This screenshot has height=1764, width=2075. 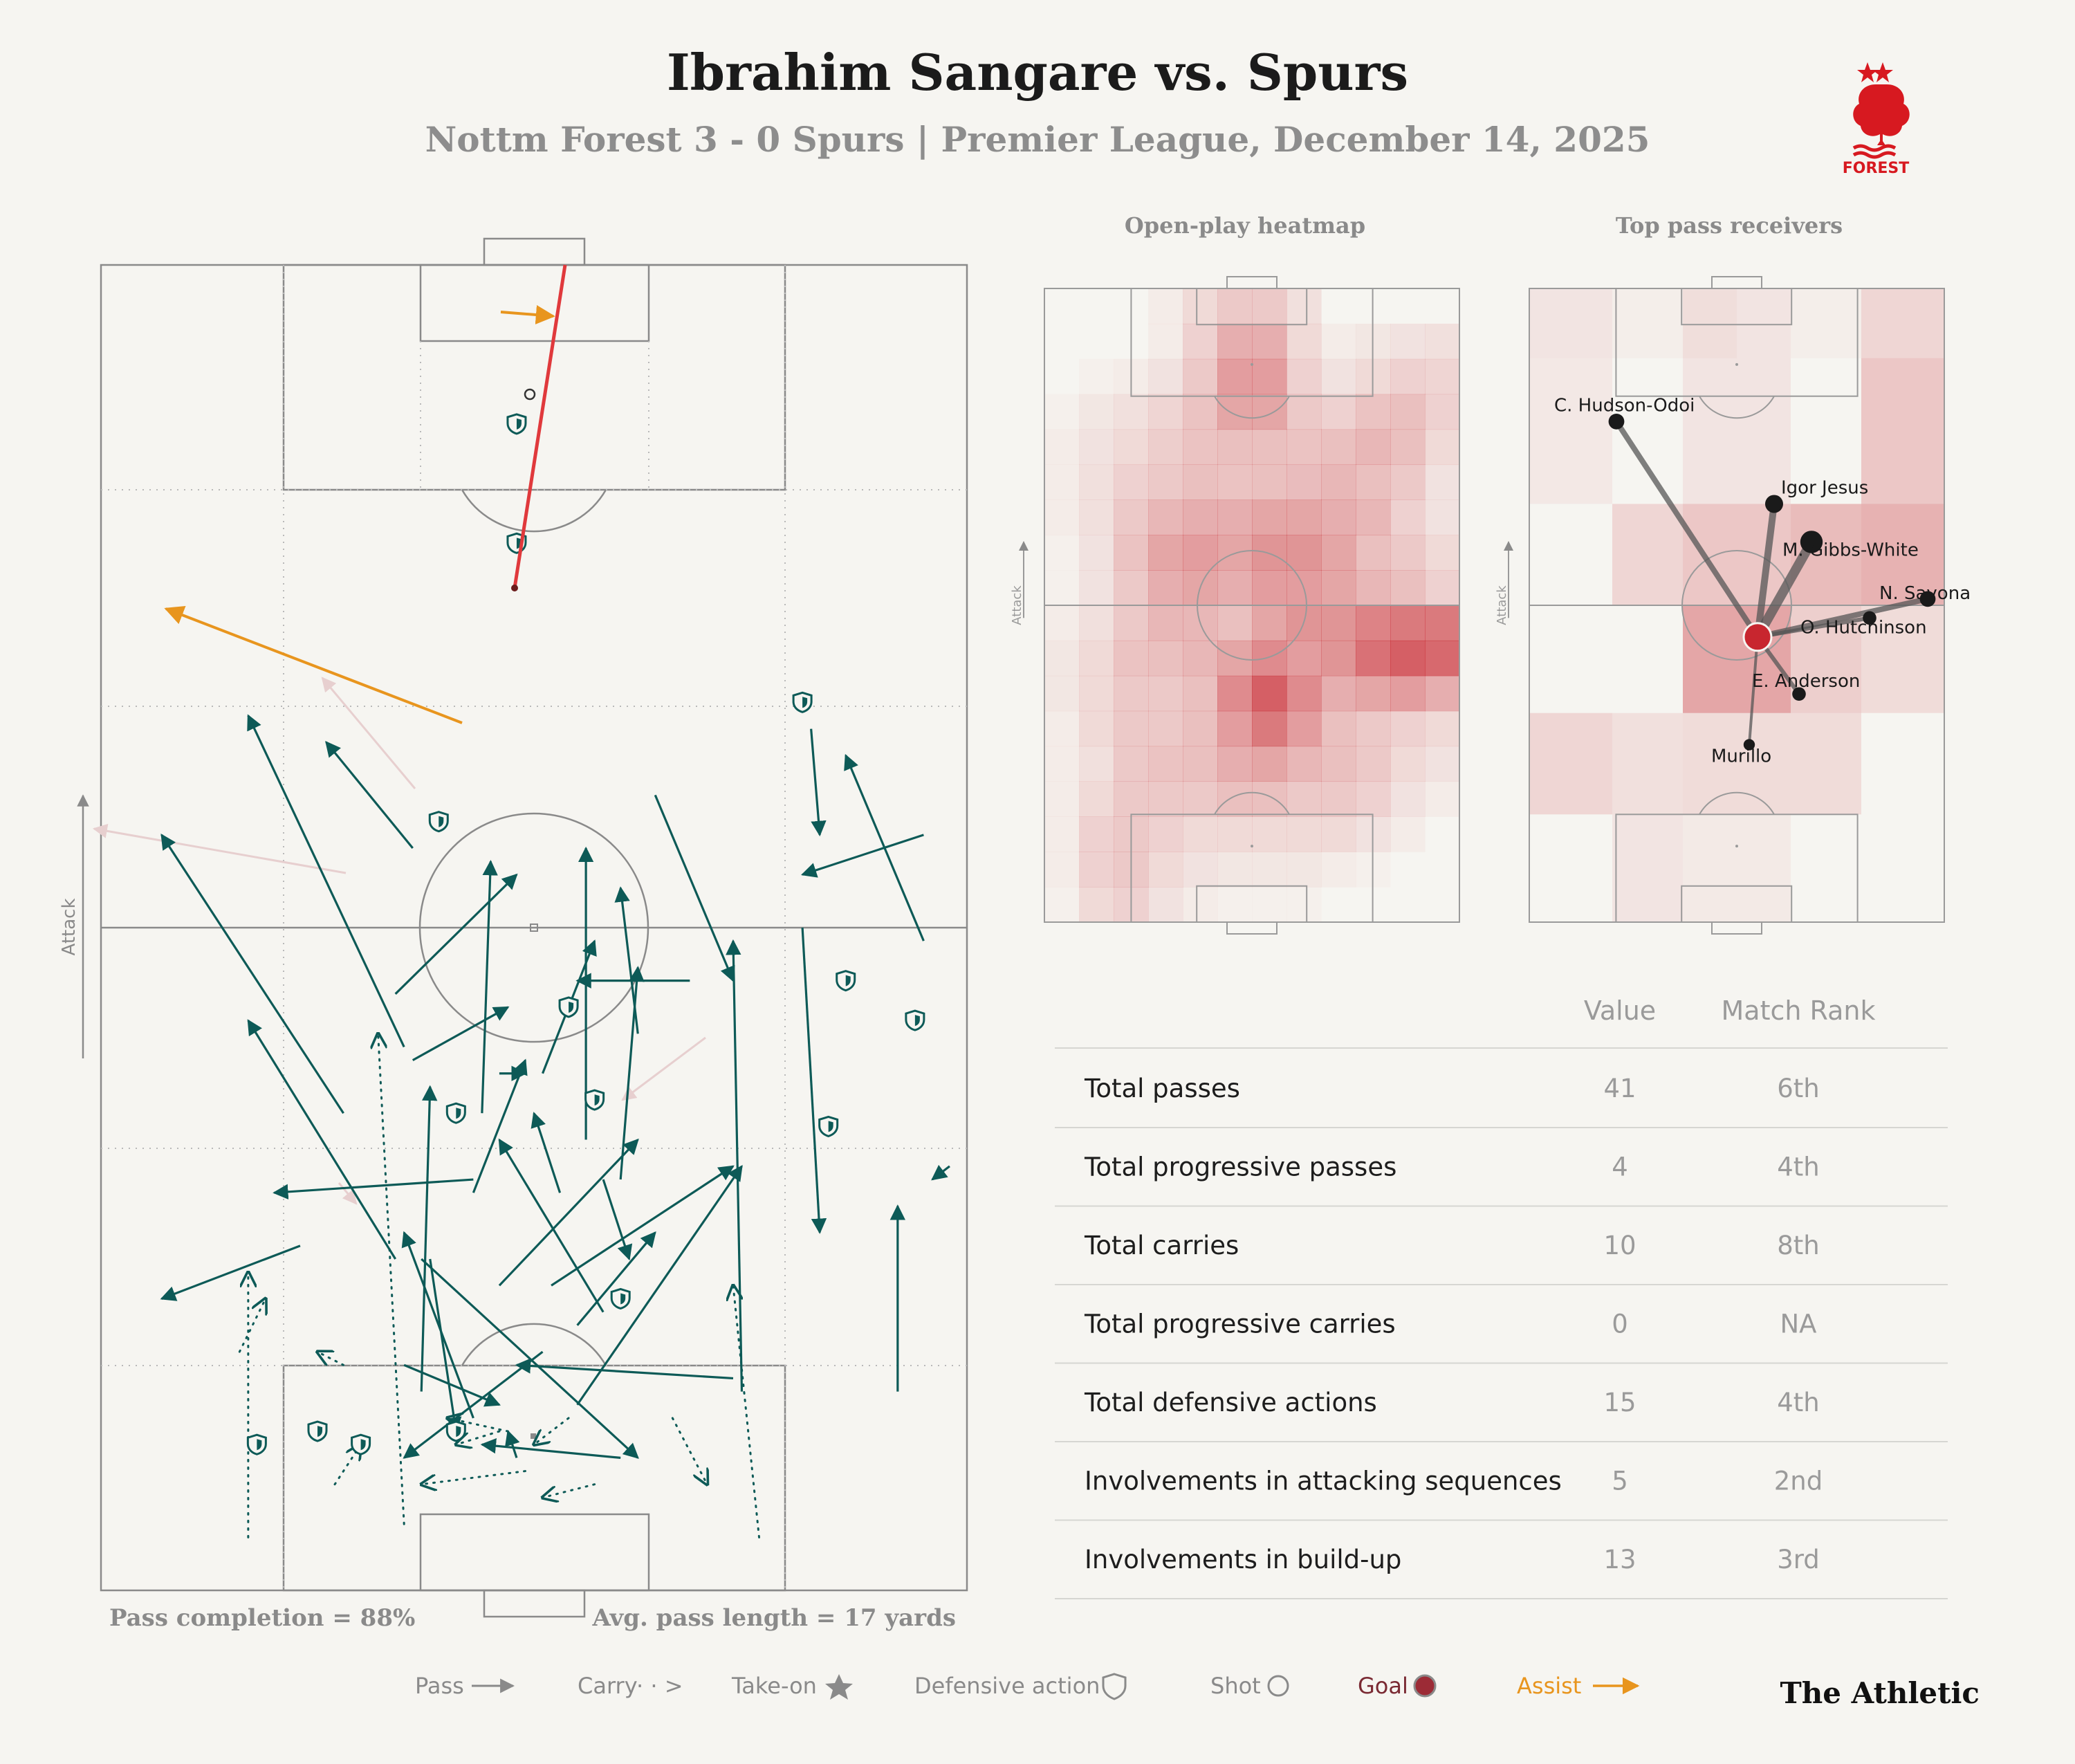 What do you see at coordinates (1729, 225) in the screenshot?
I see `receivers-title: Top pass receivers` at bounding box center [1729, 225].